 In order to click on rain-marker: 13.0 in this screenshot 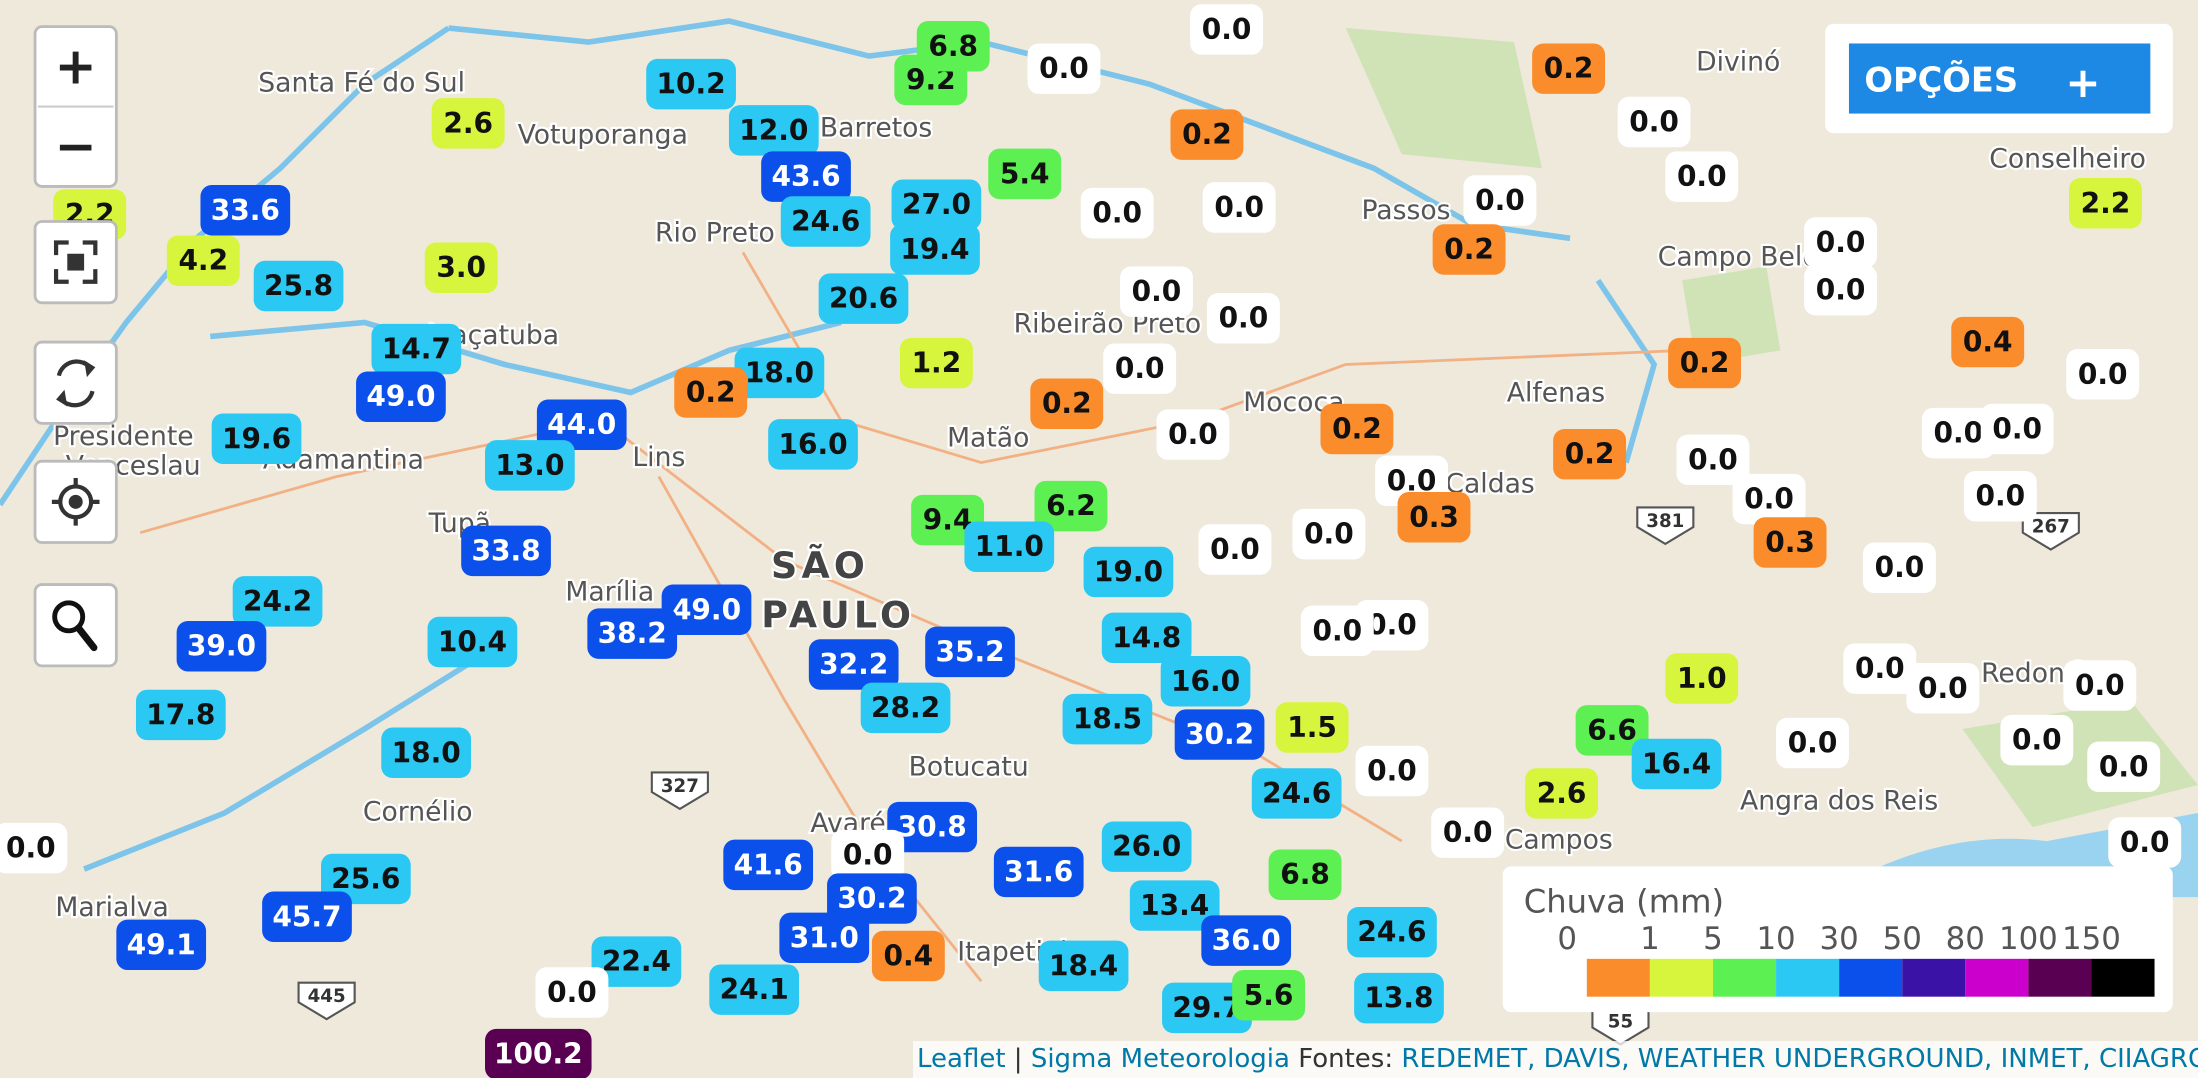, I will do `click(530, 465)`.